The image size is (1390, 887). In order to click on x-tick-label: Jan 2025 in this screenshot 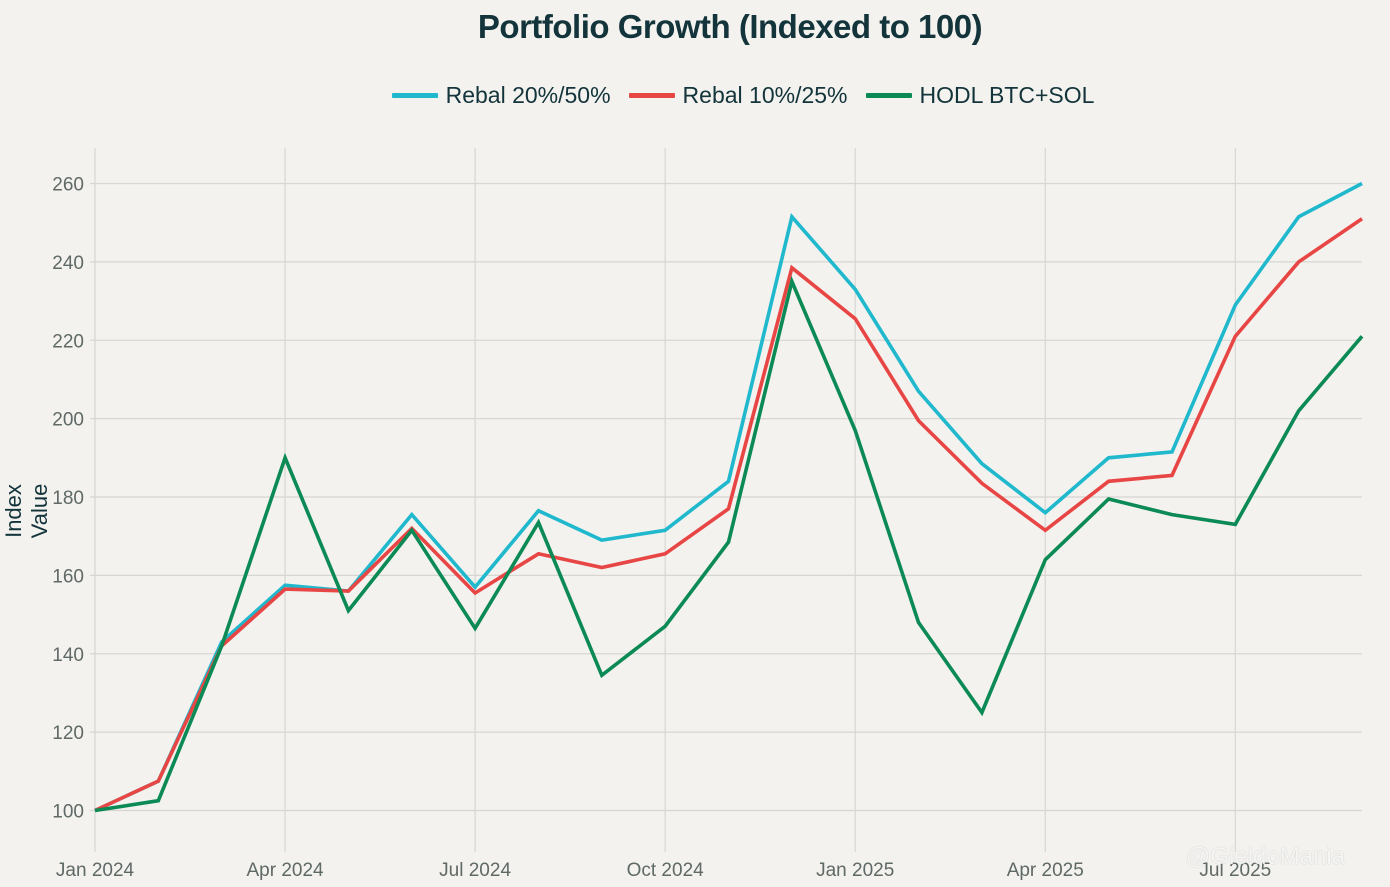, I will do `click(855, 870)`.